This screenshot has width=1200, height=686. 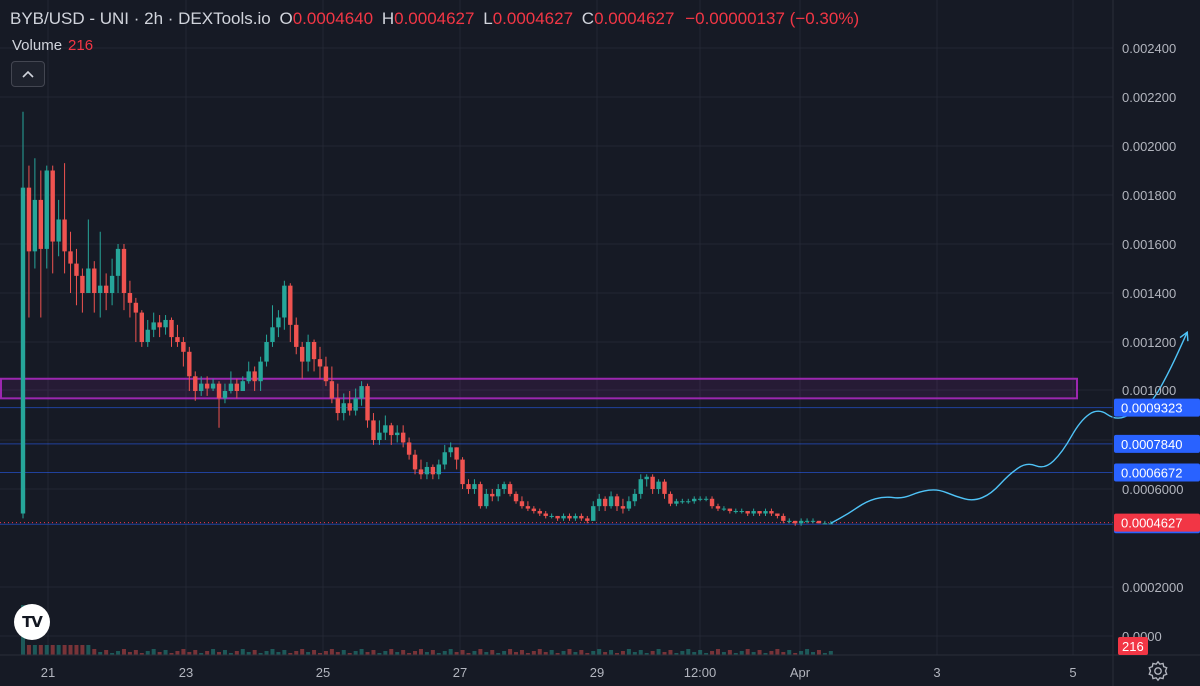 I want to click on y-tick-label: 0.001600, so click(x=1149, y=244).